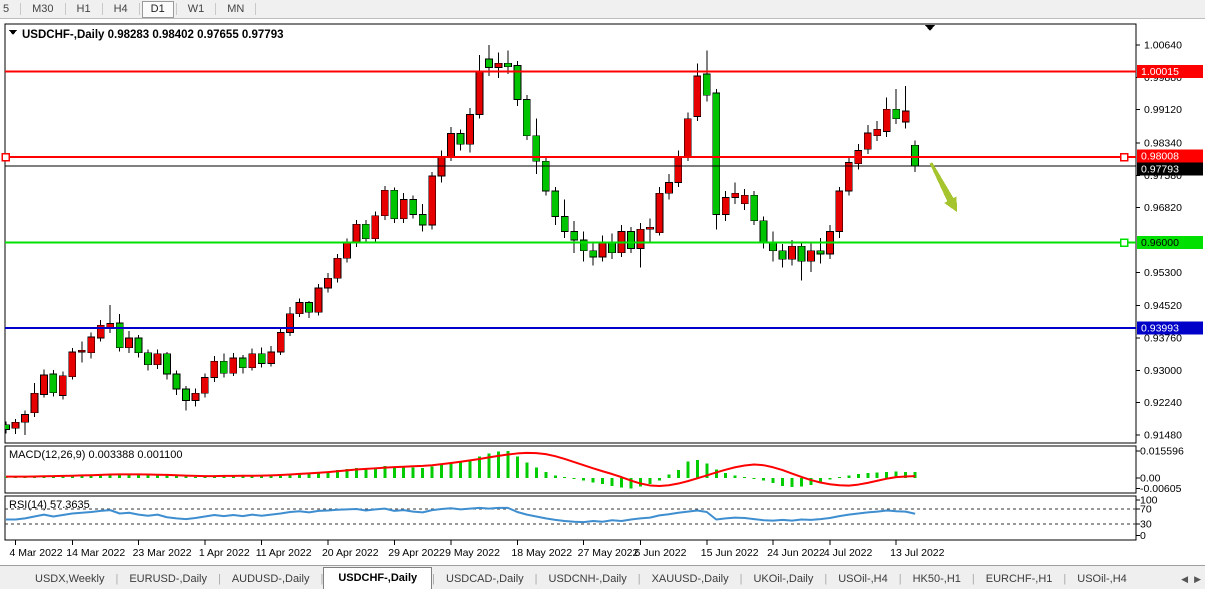 The height and width of the screenshot is (589, 1205). What do you see at coordinates (1160, 72) in the screenshot?
I see `price-tag-label: 1.00015` at bounding box center [1160, 72].